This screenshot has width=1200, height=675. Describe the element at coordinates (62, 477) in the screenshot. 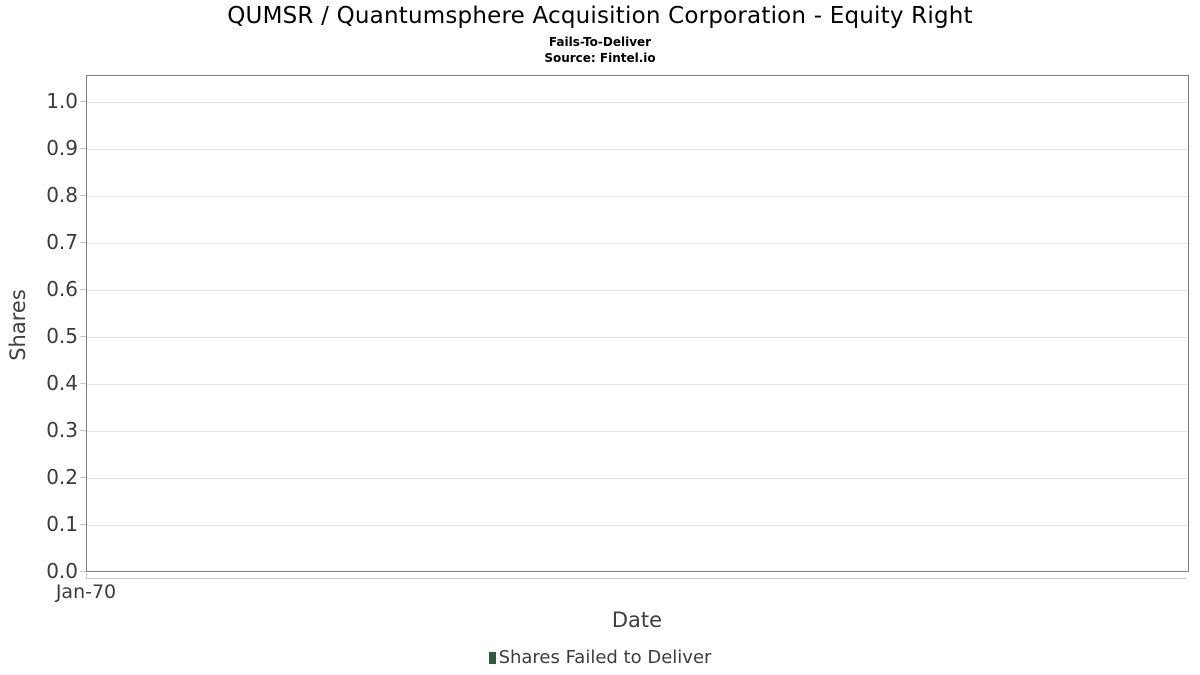

I see `y-tick-label: 0.2` at that location.